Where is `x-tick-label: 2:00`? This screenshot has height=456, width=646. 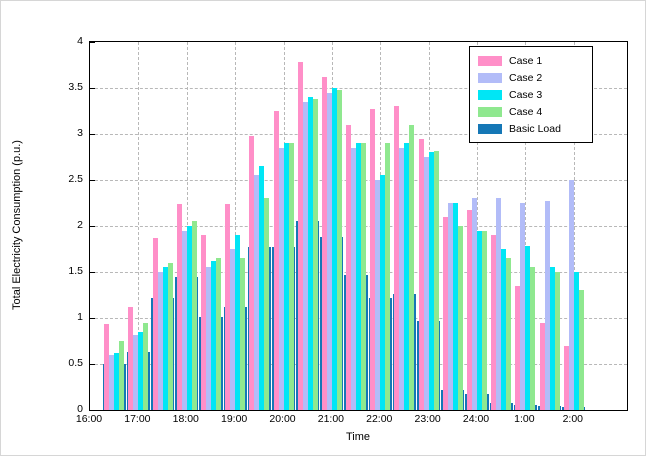 x-tick-label: 2:00 is located at coordinates (572, 419).